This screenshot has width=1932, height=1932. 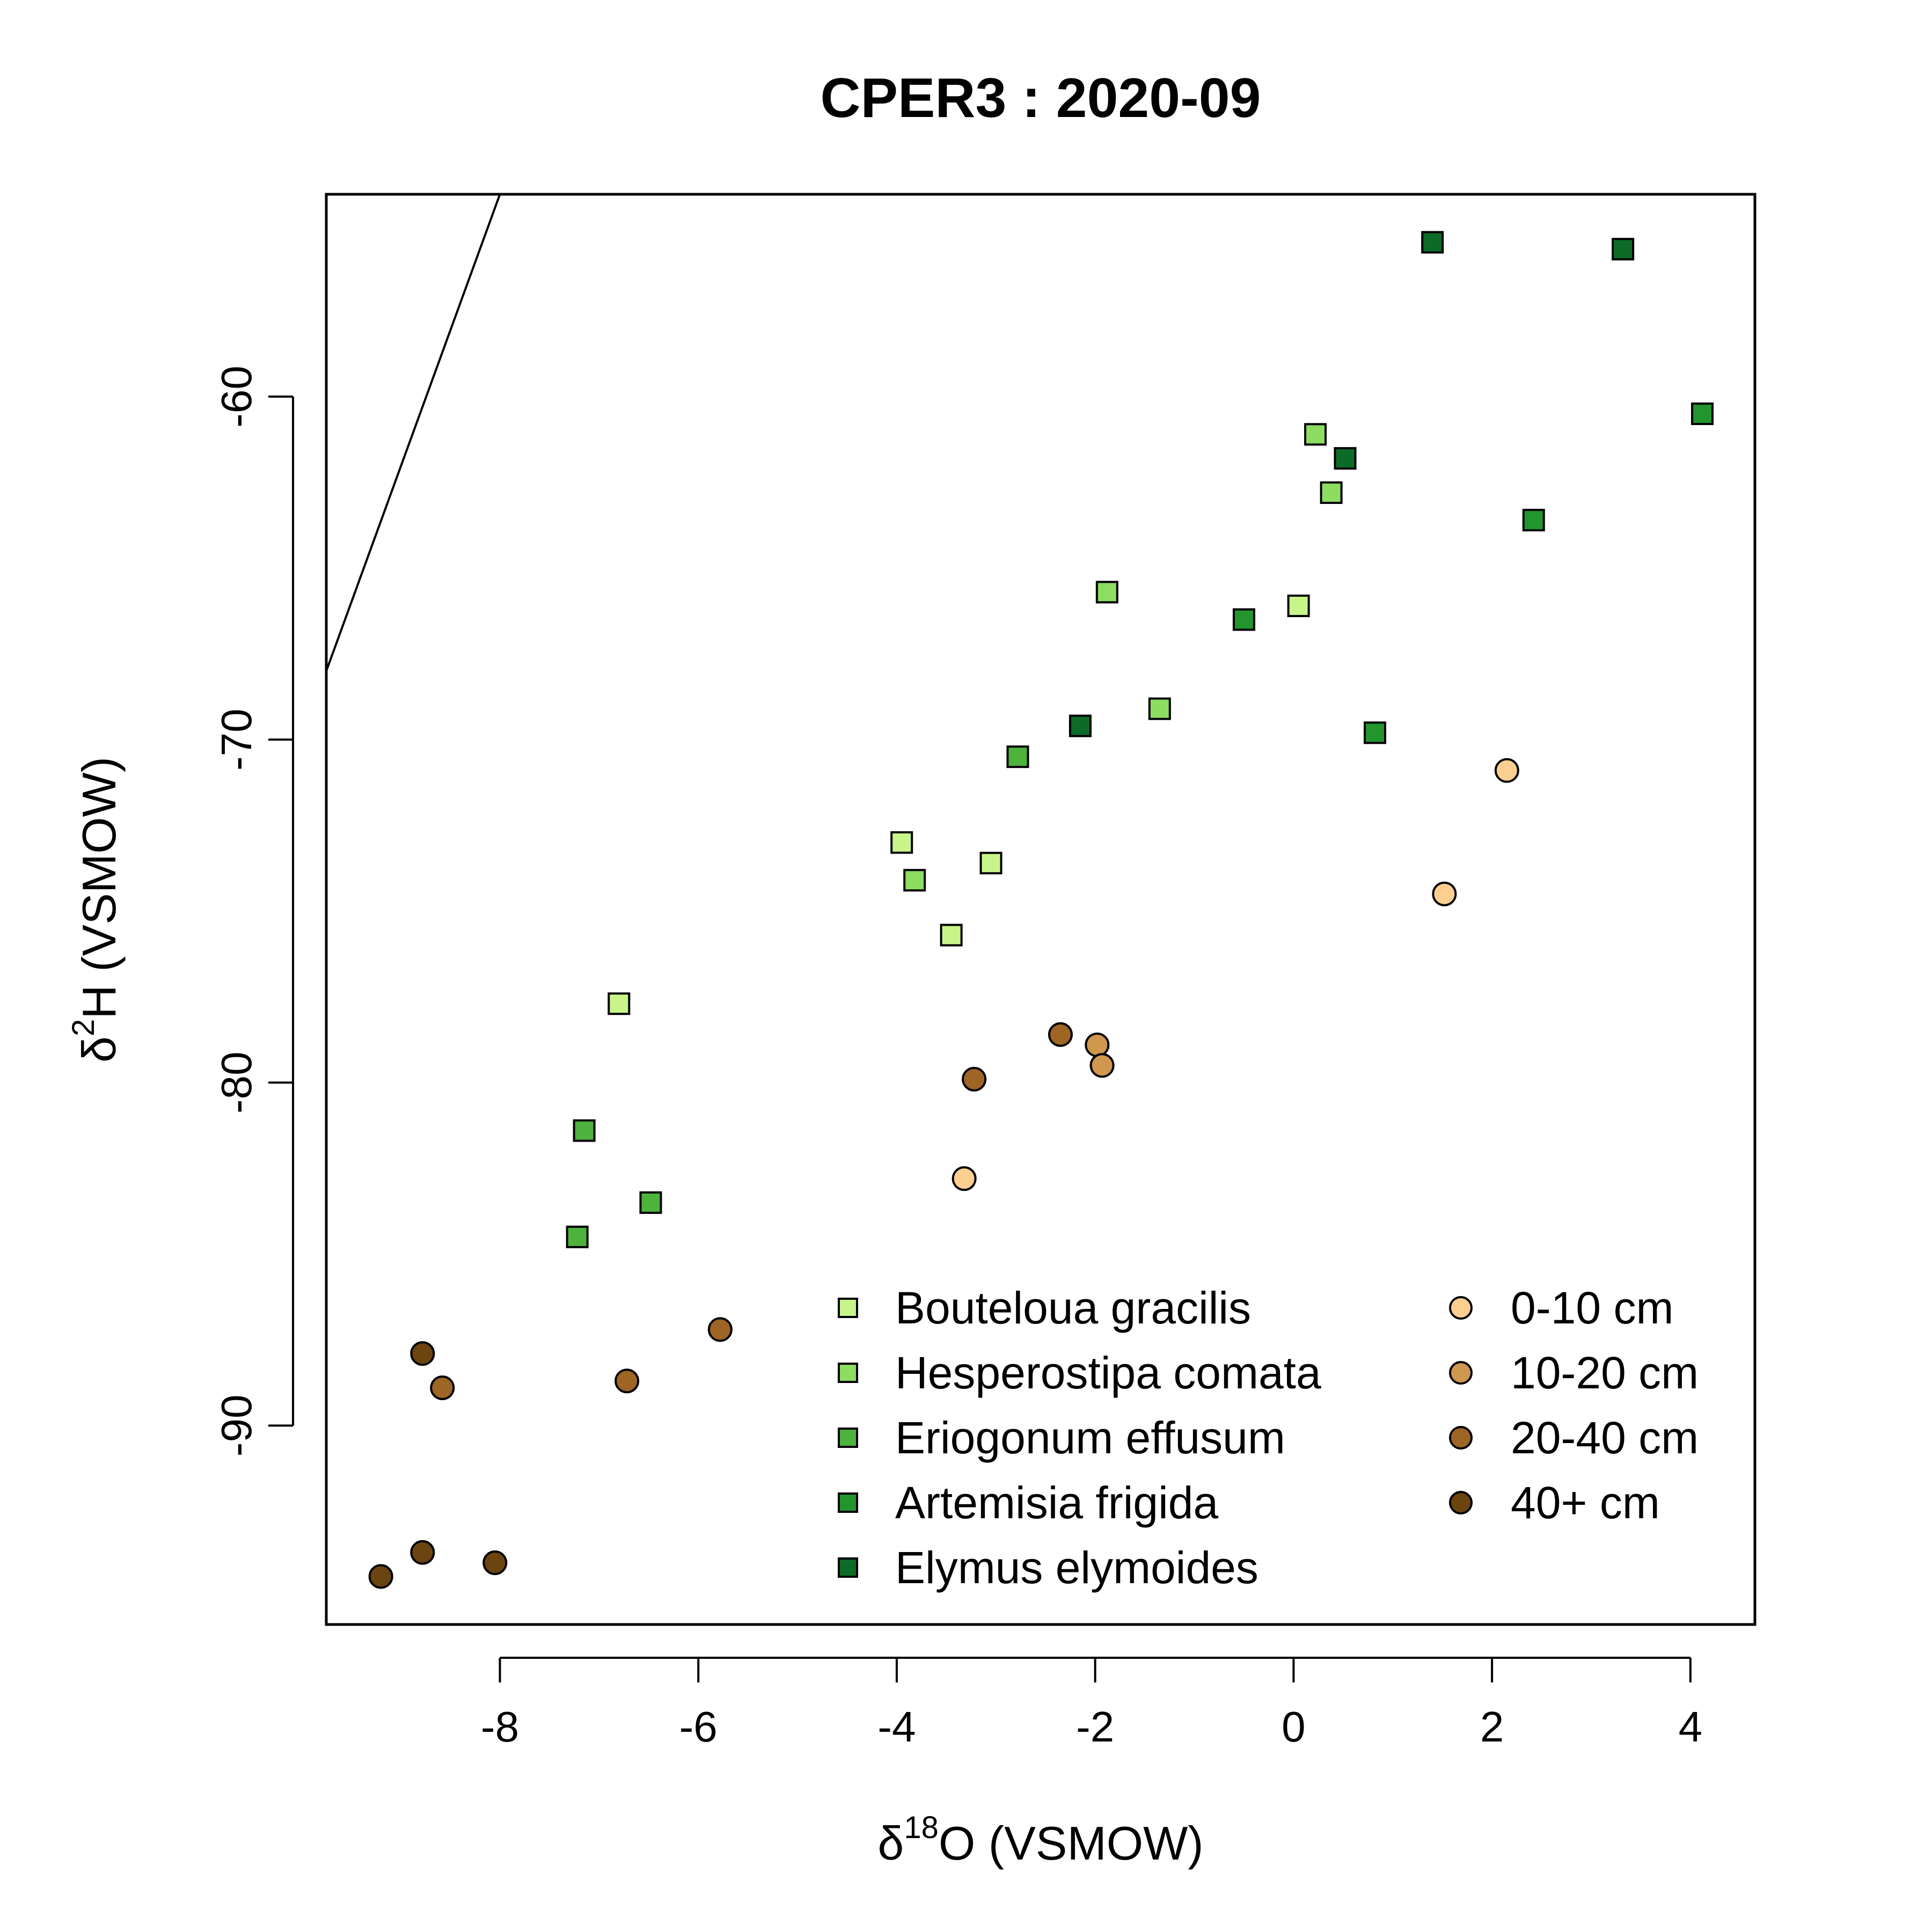 What do you see at coordinates (698, 1727) in the screenshot?
I see `x-tick-label: -6` at bounding box center [698, 1727].